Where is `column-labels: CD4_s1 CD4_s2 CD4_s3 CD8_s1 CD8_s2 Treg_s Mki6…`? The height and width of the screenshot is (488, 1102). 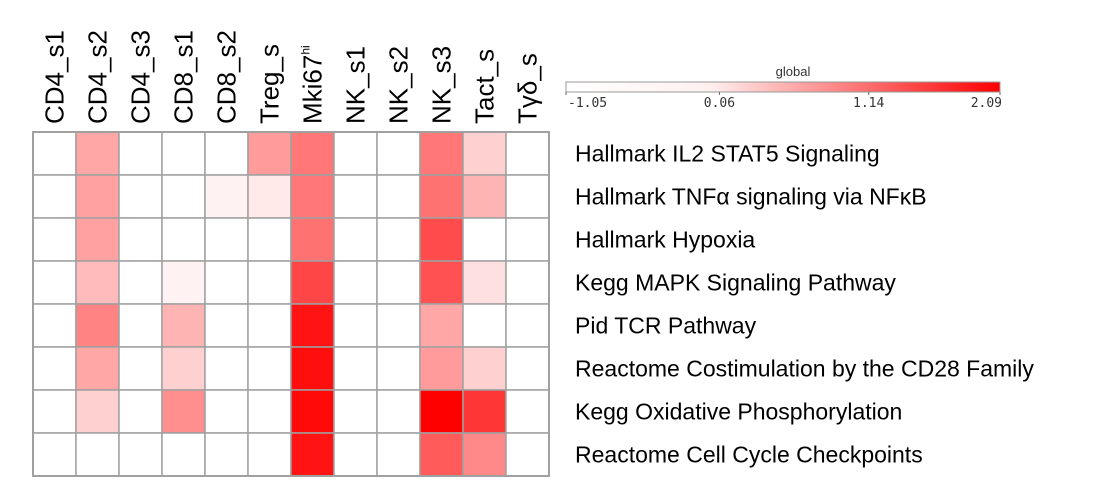 column-labels: CD4_s1 CD4_s2 CD4_s3 CD8_s1 CD8_s2 Treg_s Mki6… is located at coordinates (291, 77).